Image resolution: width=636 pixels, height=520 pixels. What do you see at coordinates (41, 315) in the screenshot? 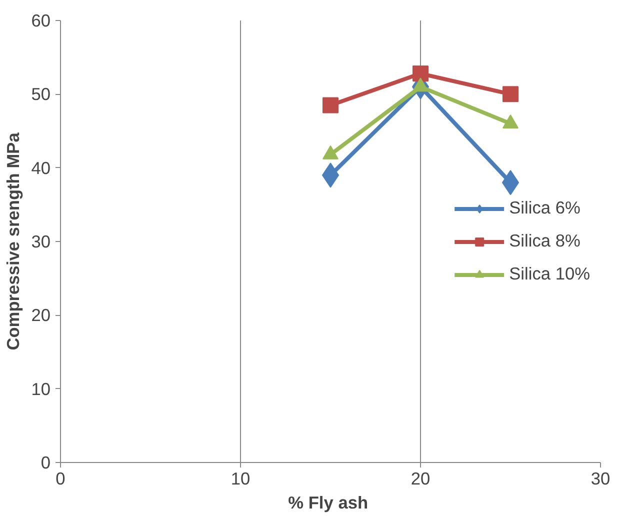
I see `y-tick-label: 20` at bounding box center [41, 315].